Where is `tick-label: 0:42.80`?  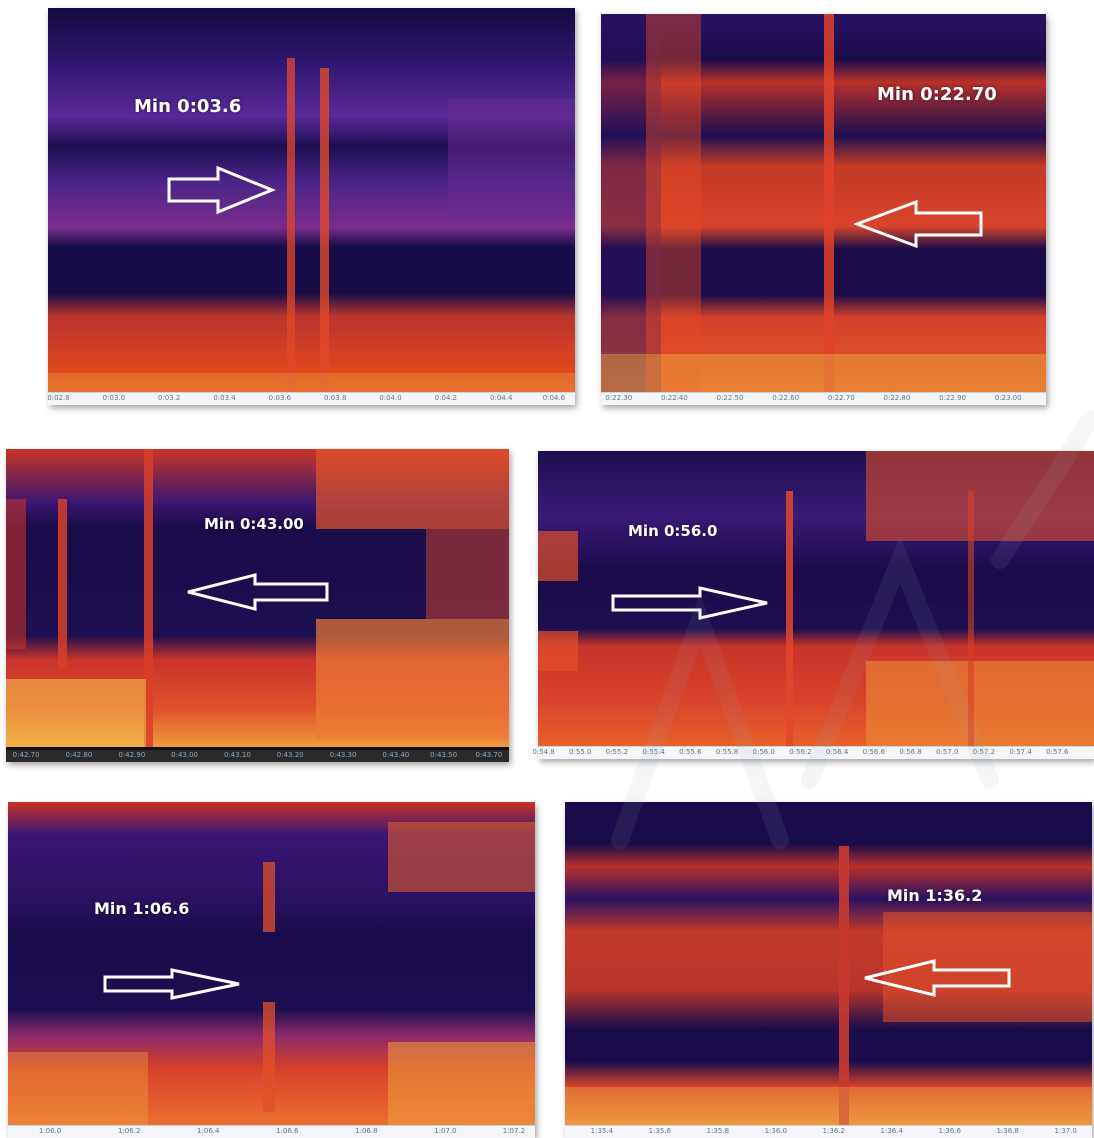 tick-label: 0:42.80 is located at coordinates (79, 755).